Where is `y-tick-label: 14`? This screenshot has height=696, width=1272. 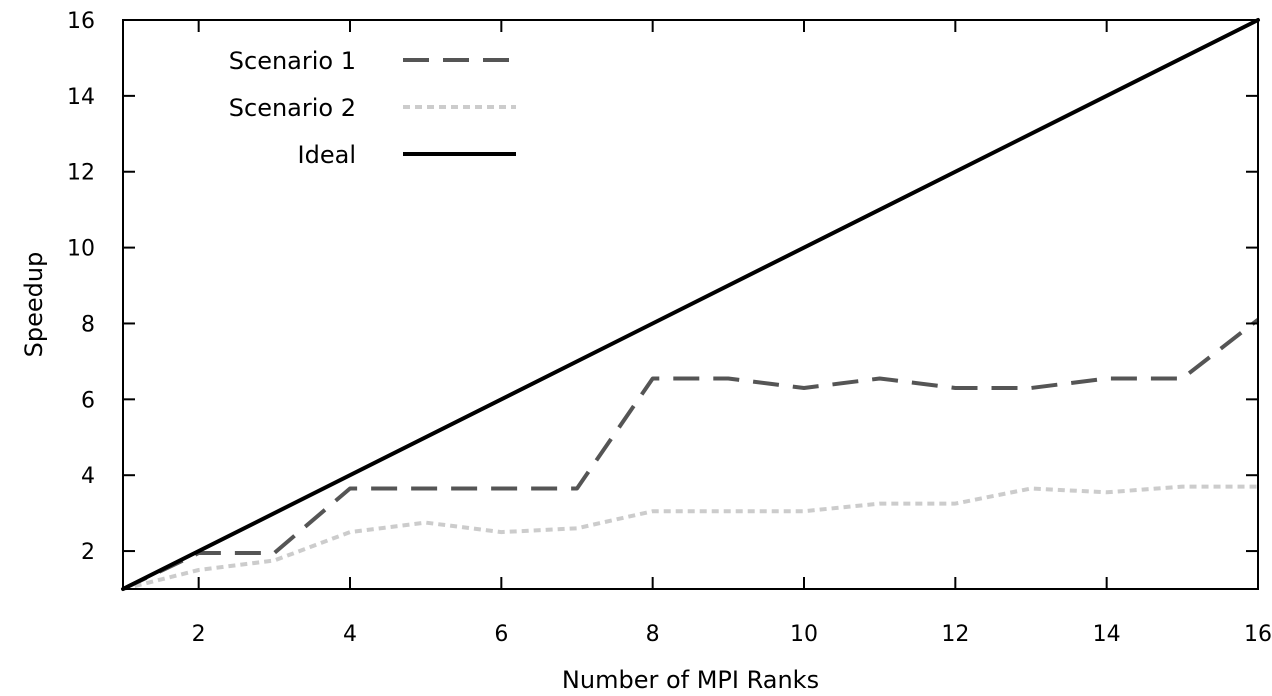
y-tick-label: 14 is located at coordinates (81, 97).